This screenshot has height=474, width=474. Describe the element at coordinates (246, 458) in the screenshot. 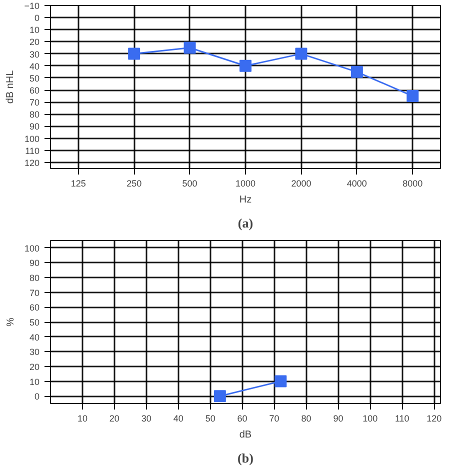

I see `text: (b)` at that location.